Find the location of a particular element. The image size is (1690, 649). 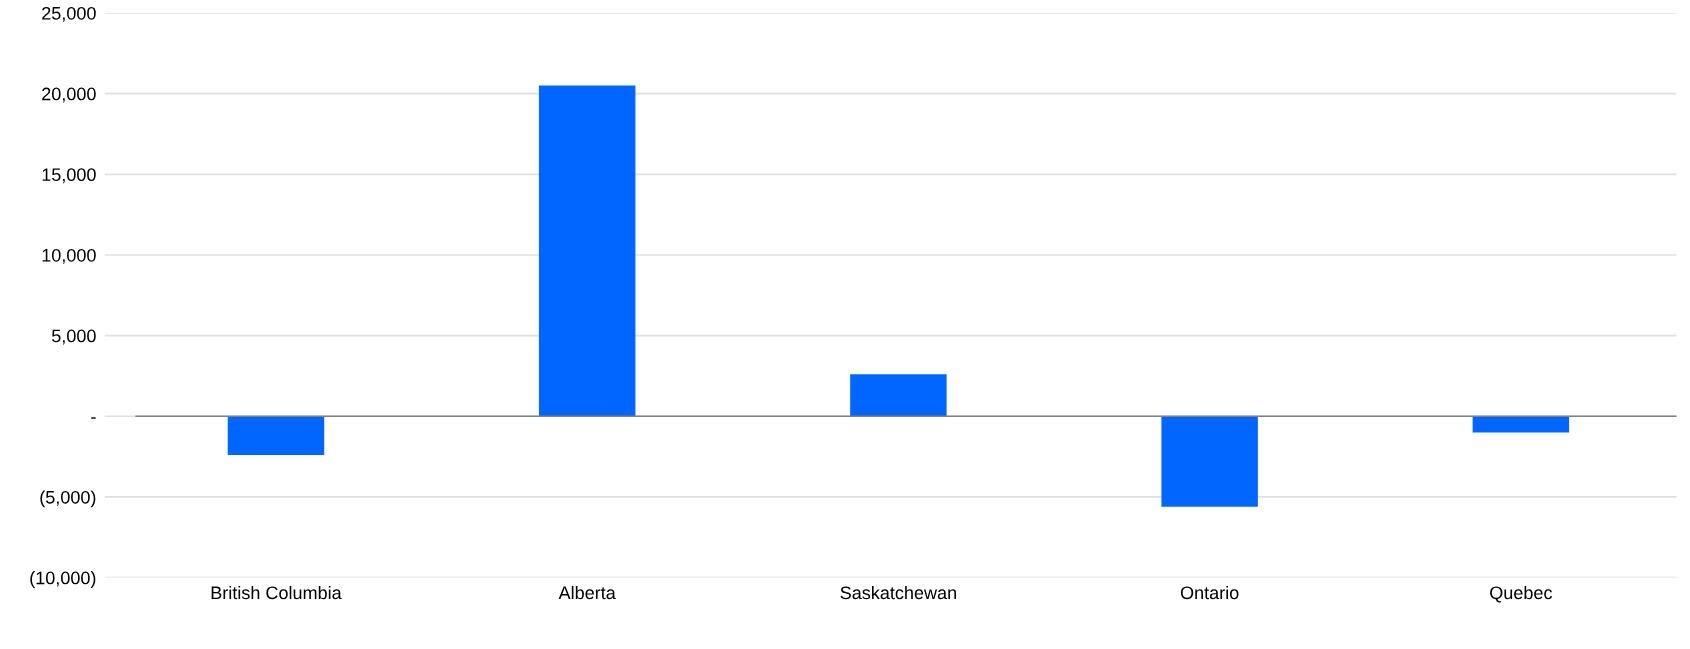

y-tick-label: 15,000 is located at coordinates (69, 176).